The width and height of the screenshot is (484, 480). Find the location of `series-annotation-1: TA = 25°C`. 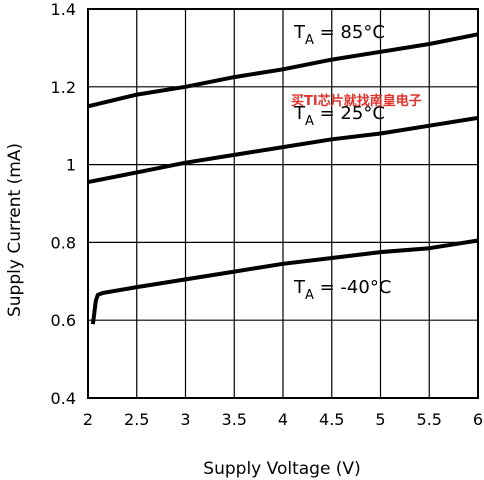

series-annotation-1: TA = 25°C is located at coordinates (339, 116).